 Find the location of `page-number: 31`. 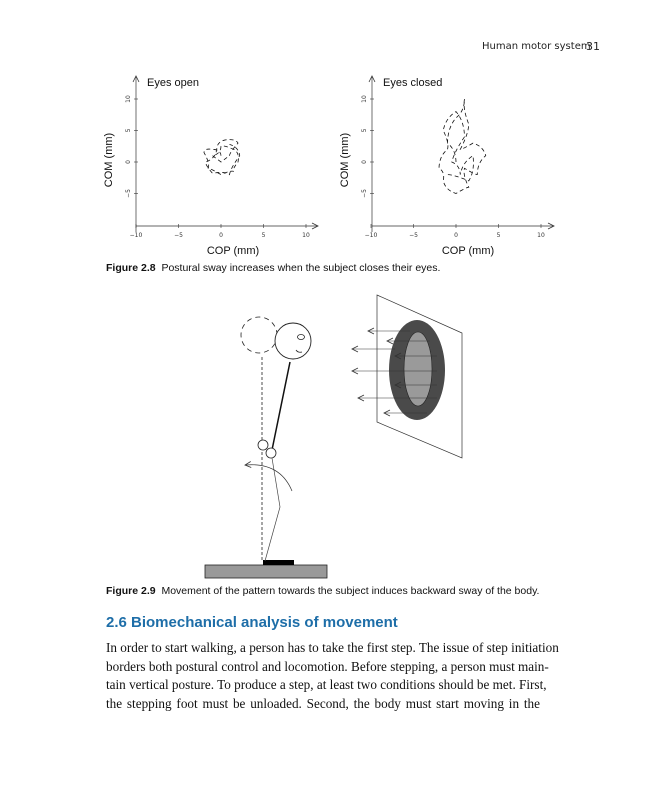

page-number: 31 is located at coordinates (593, 46).